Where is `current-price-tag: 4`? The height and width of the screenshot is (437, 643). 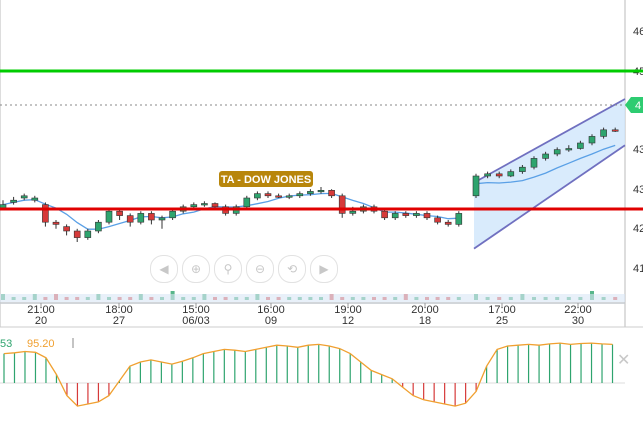 current-price-tag: 4 is located at coordinates (634, 105).